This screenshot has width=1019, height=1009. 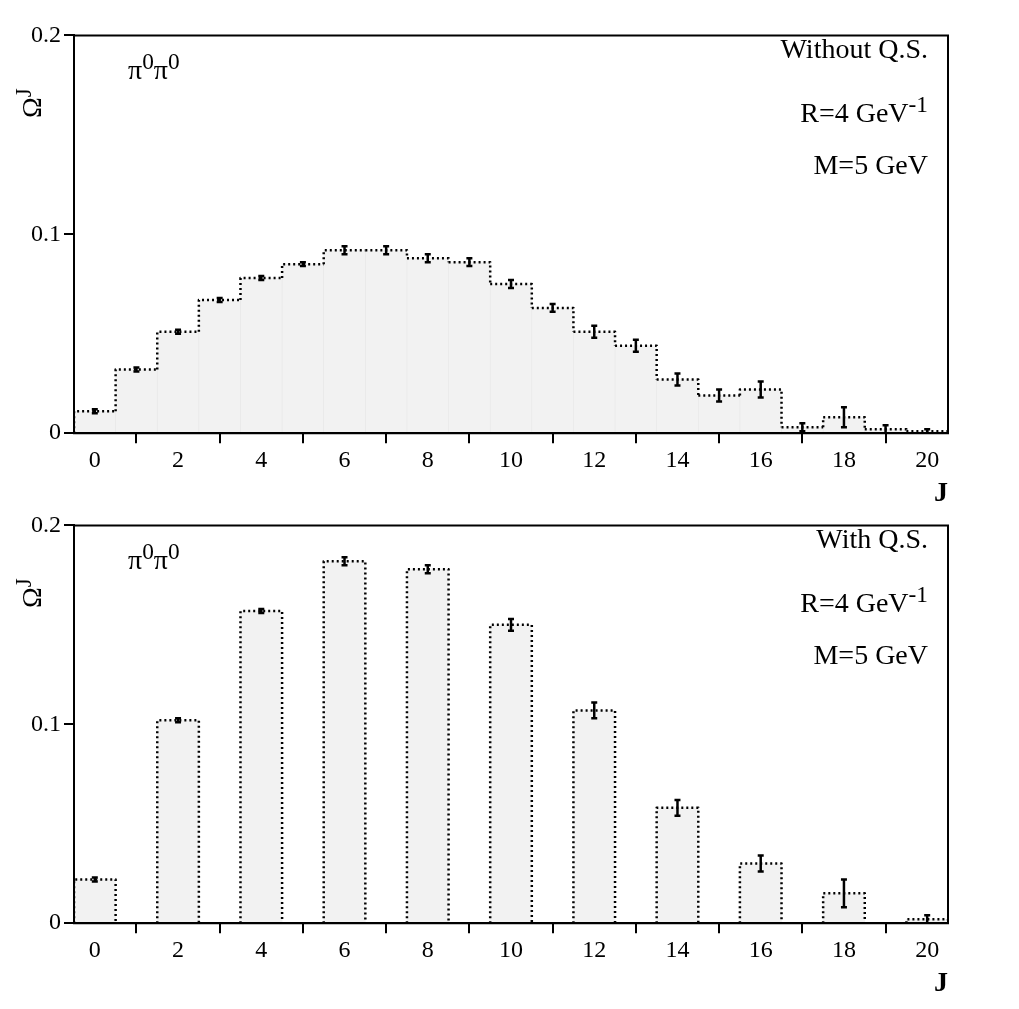 What do you see at coordinates (854, 49) in the screenshot?
I see `annotation: Without Q.S.` at bounding box center [854, 49].